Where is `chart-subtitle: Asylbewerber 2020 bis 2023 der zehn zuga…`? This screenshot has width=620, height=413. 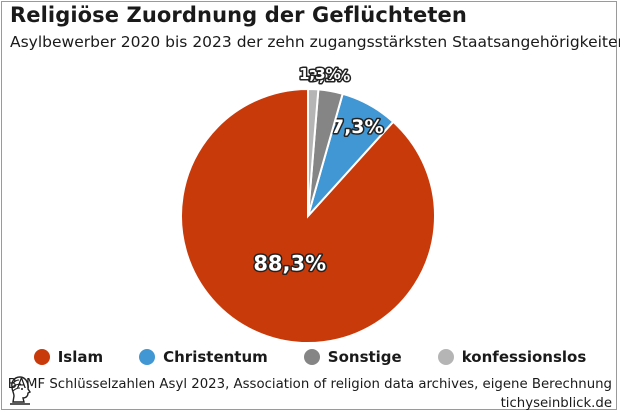
chart-subtitle: Asylbewerber 2020 bis 2023 der zehn zuga… is located at coordinates (315, 42).